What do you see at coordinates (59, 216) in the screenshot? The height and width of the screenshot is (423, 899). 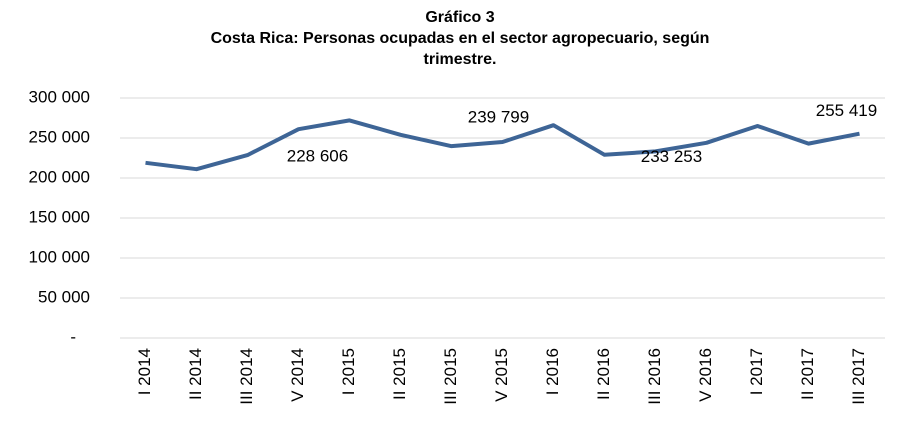 I see `y-tick-label: 150 000` at bounding box center [59, 216].